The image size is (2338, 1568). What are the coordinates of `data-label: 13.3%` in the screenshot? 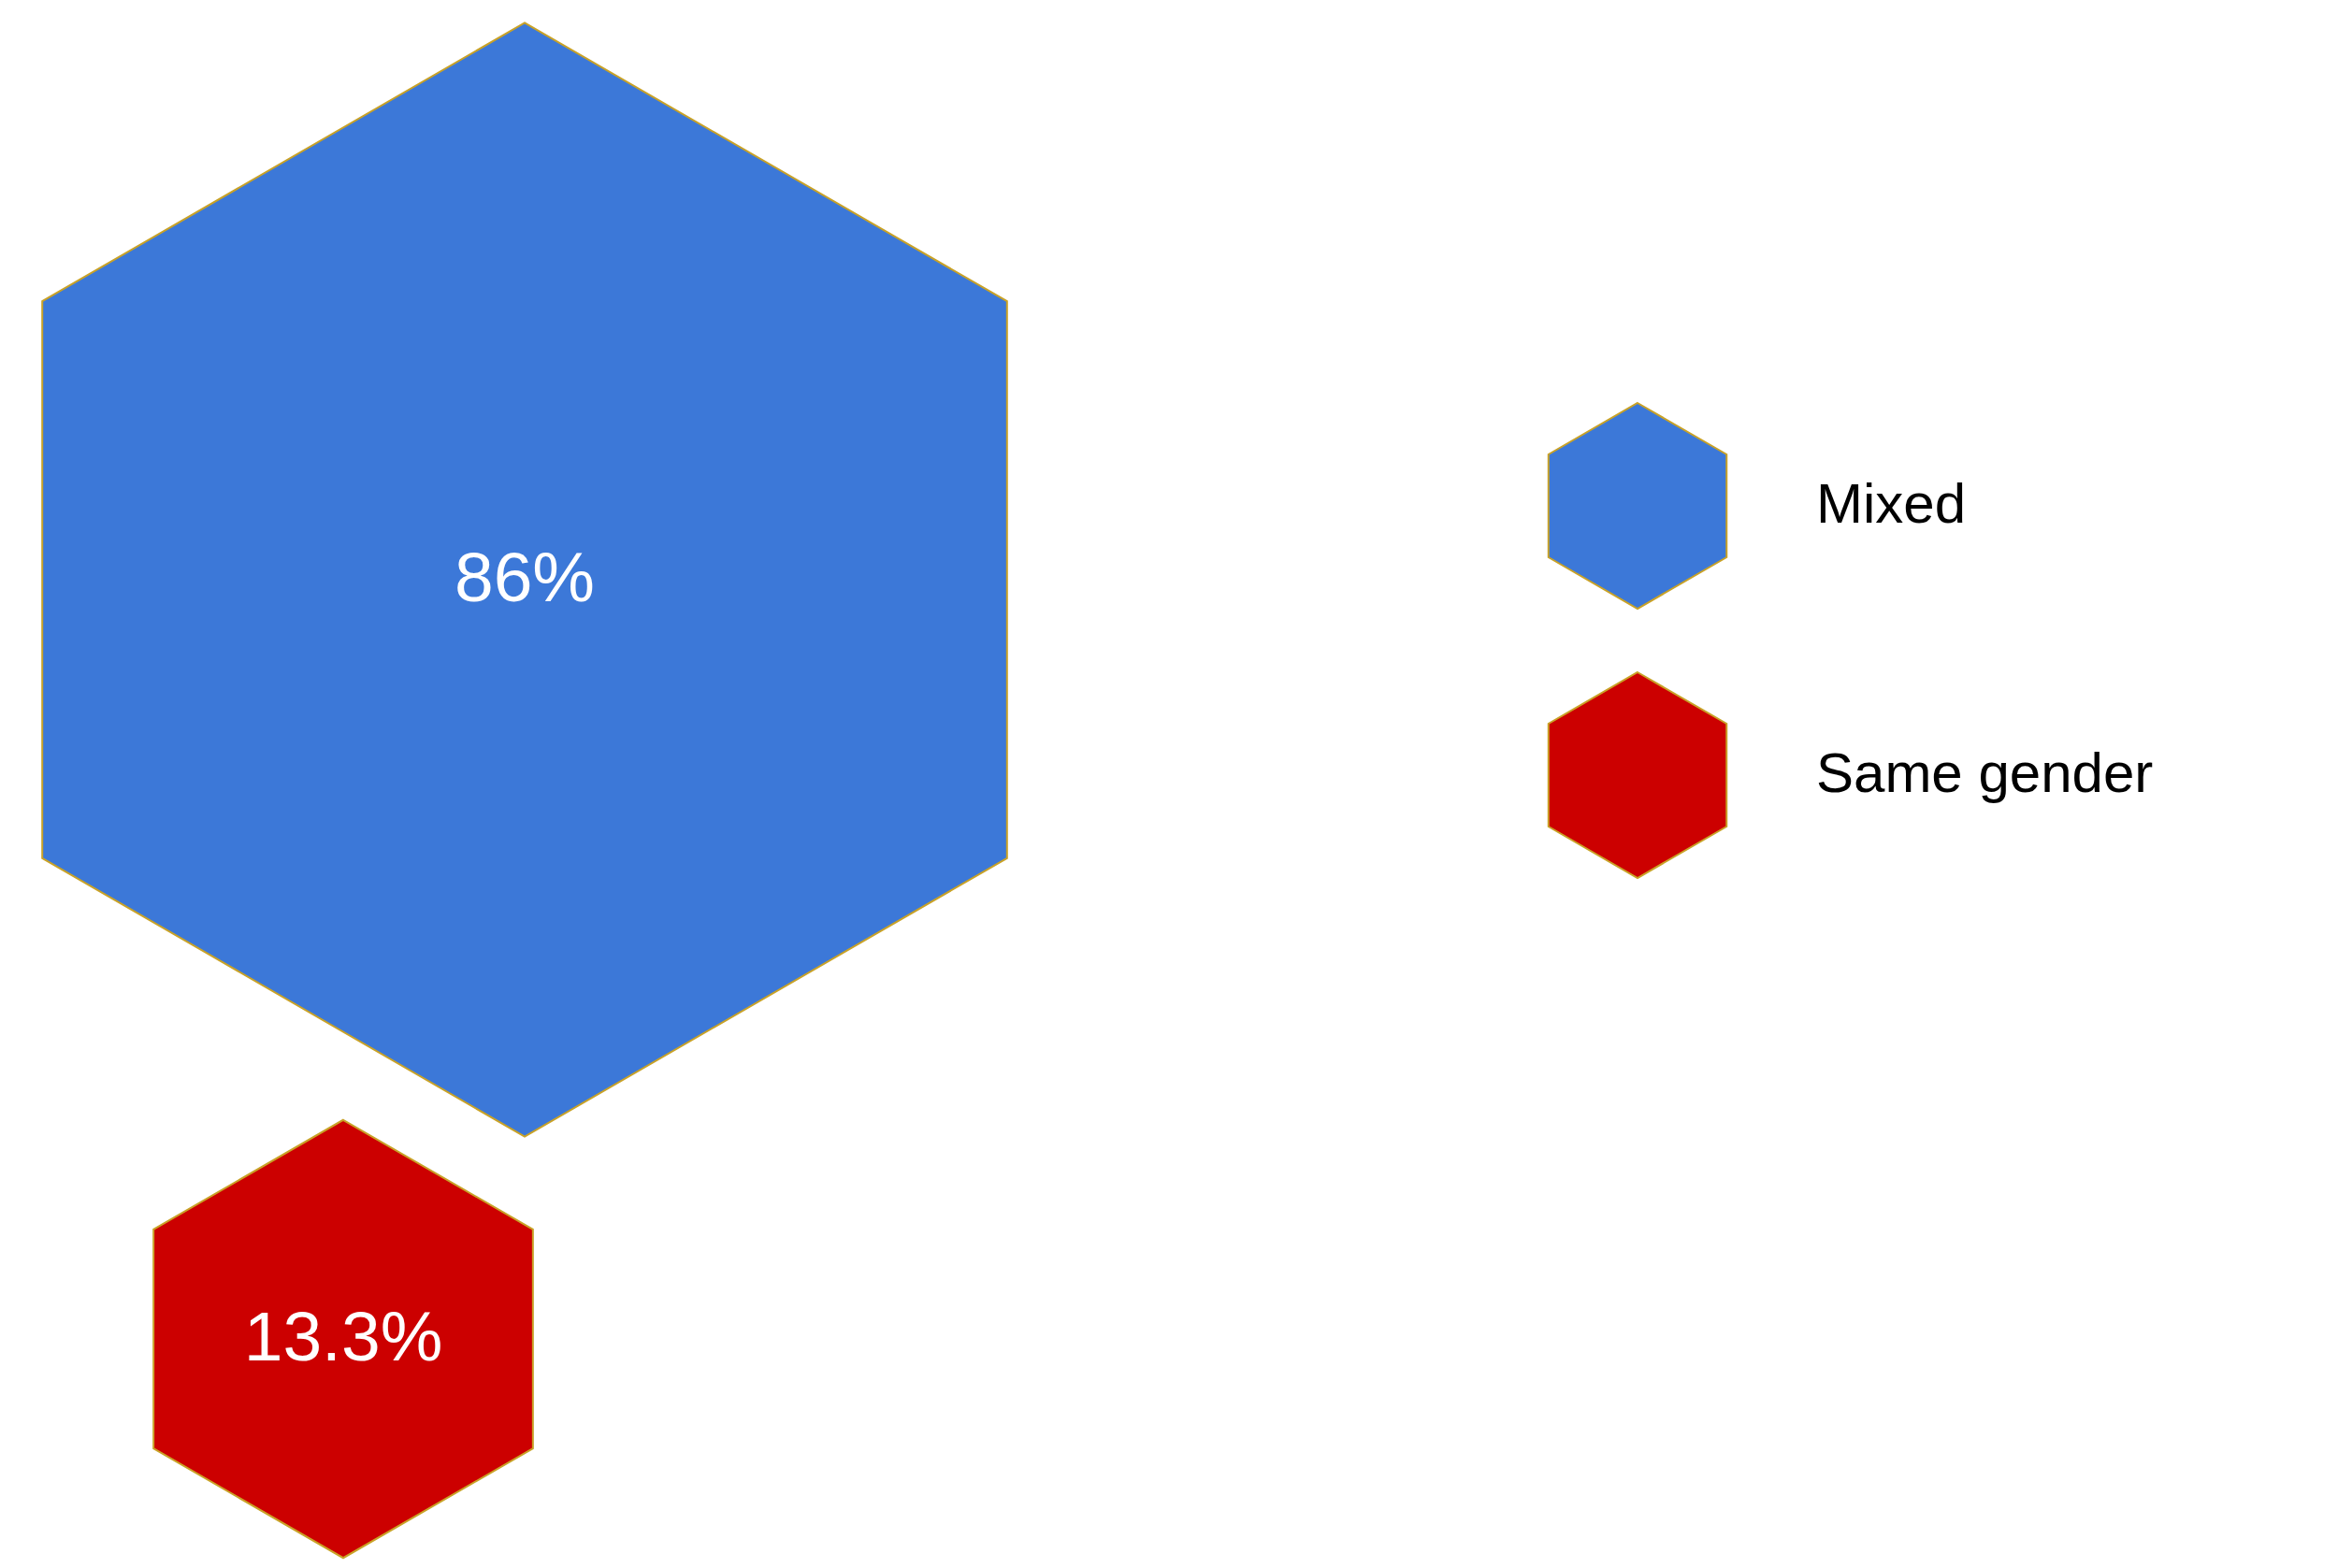 It's located at (343, 1336).